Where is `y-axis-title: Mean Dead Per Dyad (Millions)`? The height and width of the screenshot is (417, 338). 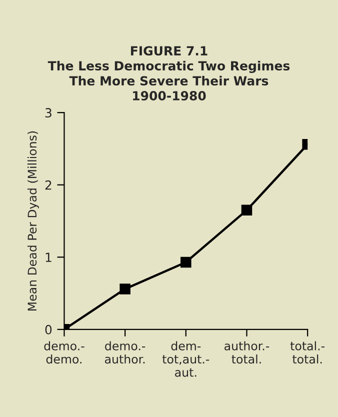
y-axis-title: Mean Dead Per Dyad (Millions) is located at coordinates (33, 220).